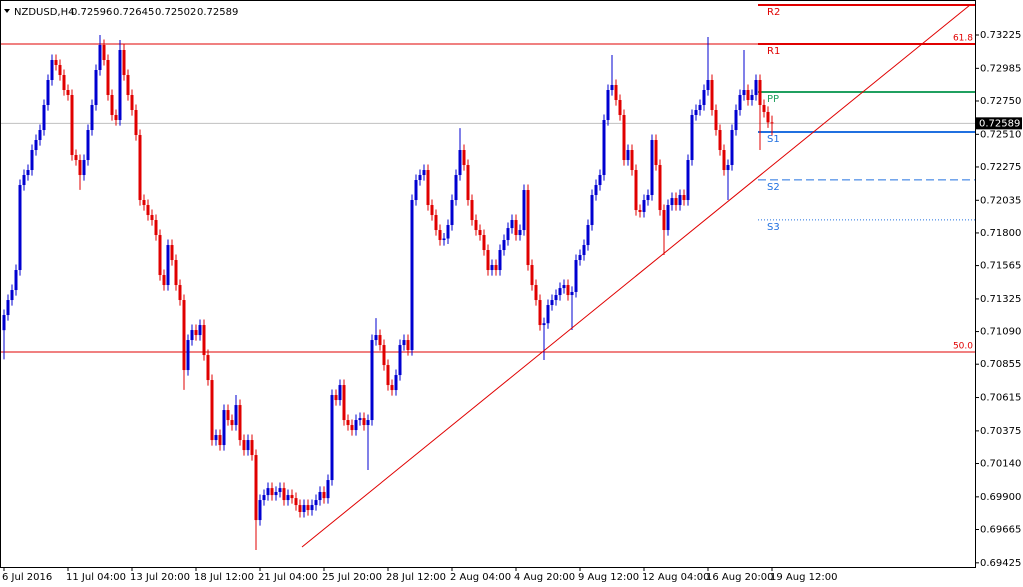 Image resolution: width=1023 pixels, height=587 pixels. Describe the element at coordinates (999, 123) in the screenshot. I see `current-price-box` at that location.